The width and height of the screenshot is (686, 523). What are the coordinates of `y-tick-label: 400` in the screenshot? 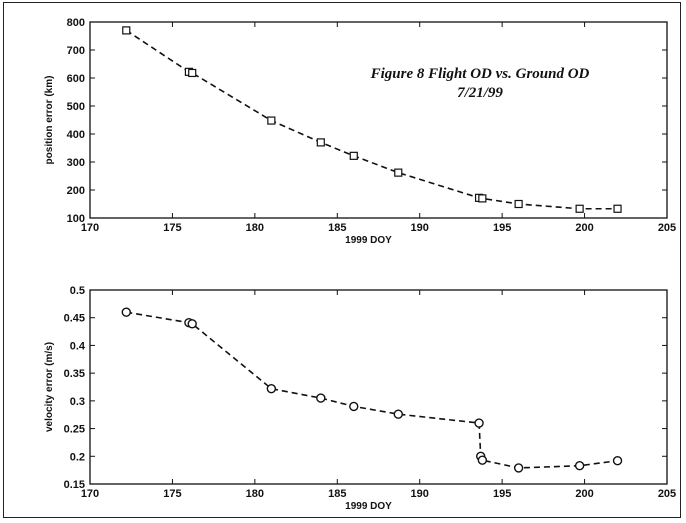 It's located at (76, 135).